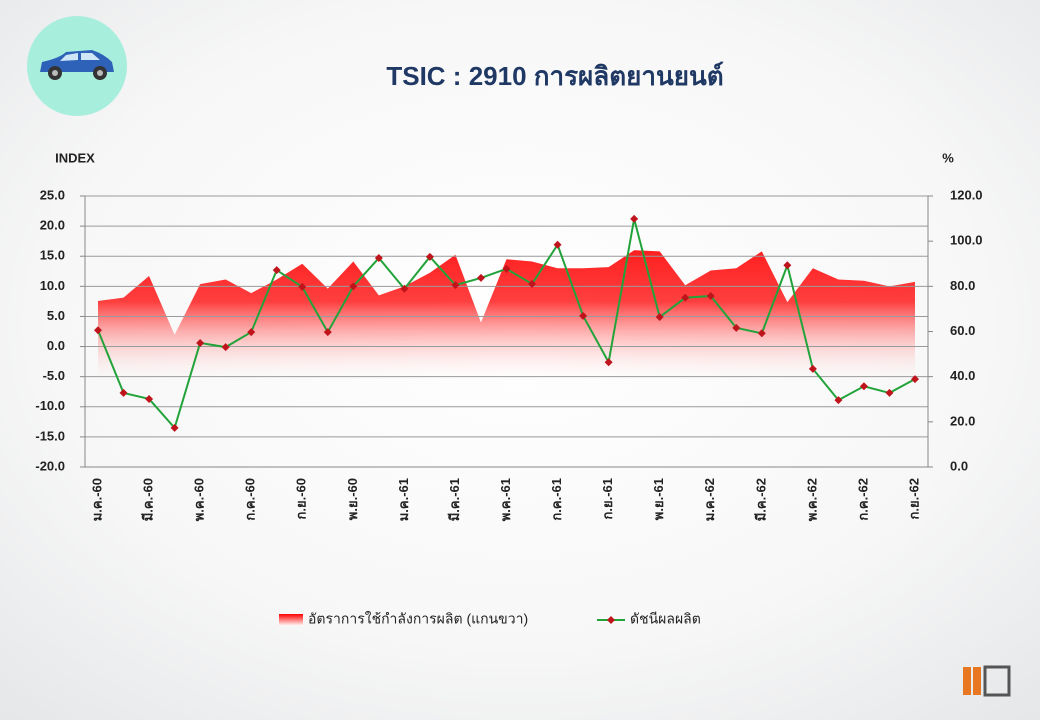 The height and width of the screenshot is (720, 1040). I want to click on y-tick-label: 25.0, so click(52, 194).